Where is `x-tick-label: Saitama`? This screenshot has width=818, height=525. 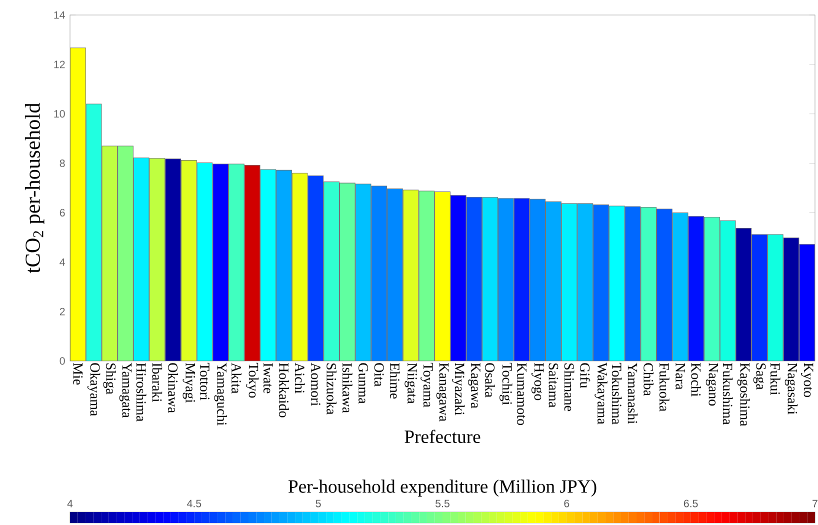 x-tick-label: Saitama is located at coordinates (553, 386).